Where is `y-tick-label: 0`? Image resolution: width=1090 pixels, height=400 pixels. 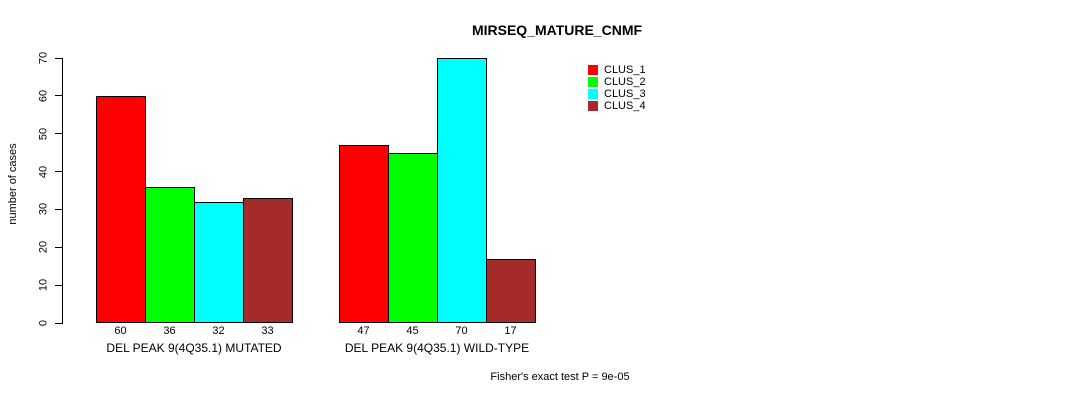 y-tick-label: 0 is located at coordinates (43, 323).